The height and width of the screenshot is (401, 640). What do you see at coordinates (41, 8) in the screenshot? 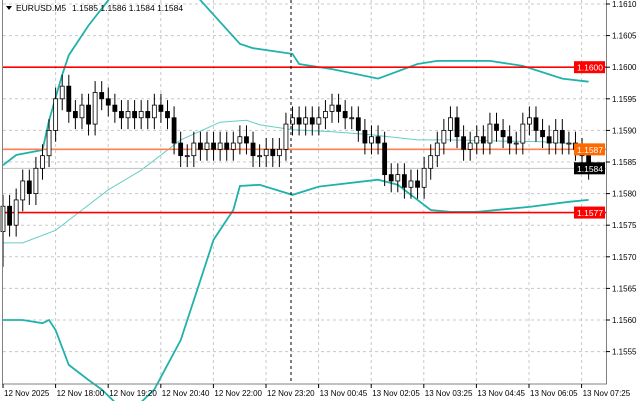
I see `symbol-label: EURUSD.M5` at bounding box center [41, 8].